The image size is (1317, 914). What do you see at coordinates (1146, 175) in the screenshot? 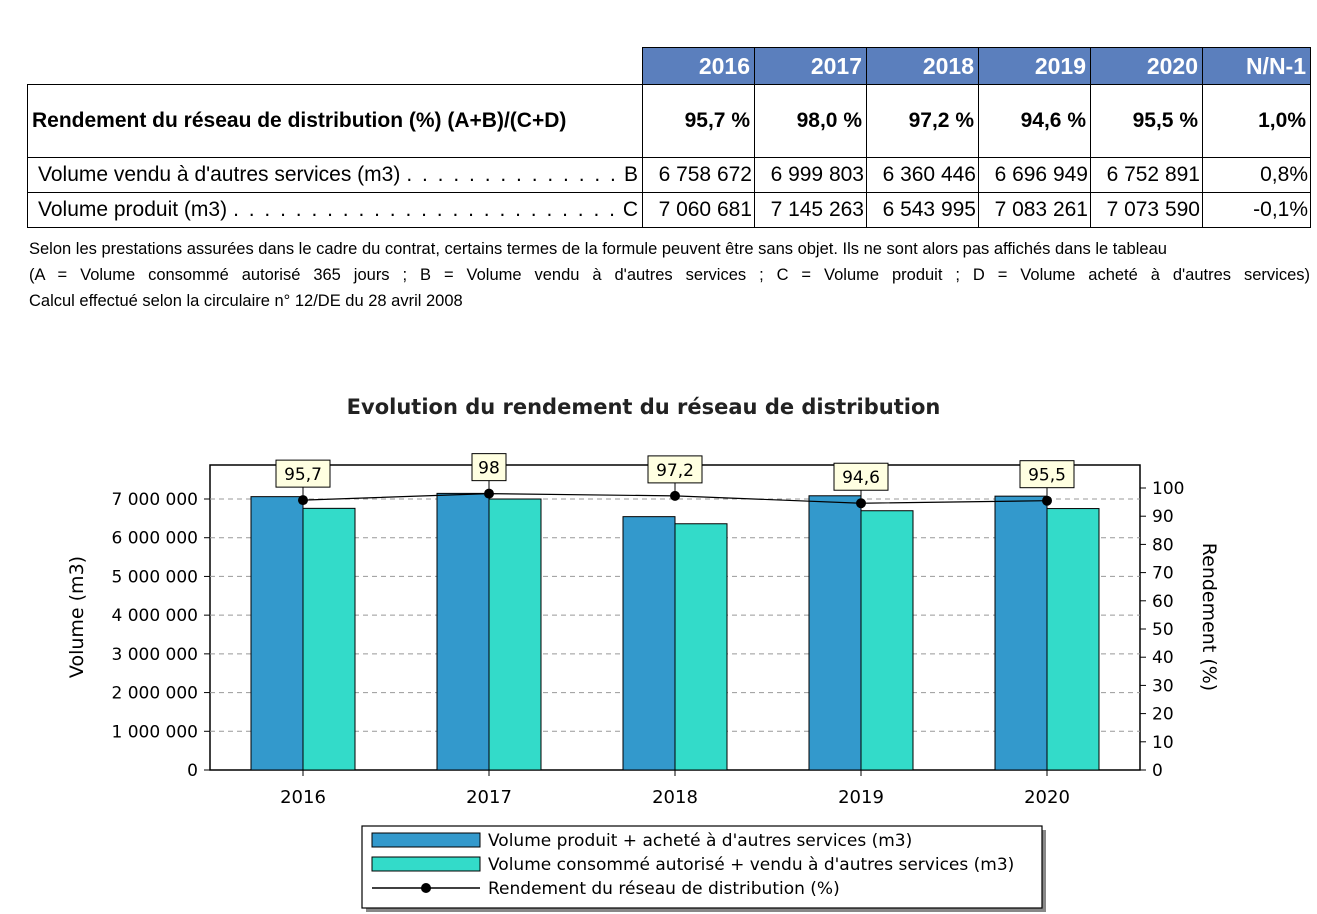
I see `table-cell: 6 752 891` at bounding box center [1146, 175].